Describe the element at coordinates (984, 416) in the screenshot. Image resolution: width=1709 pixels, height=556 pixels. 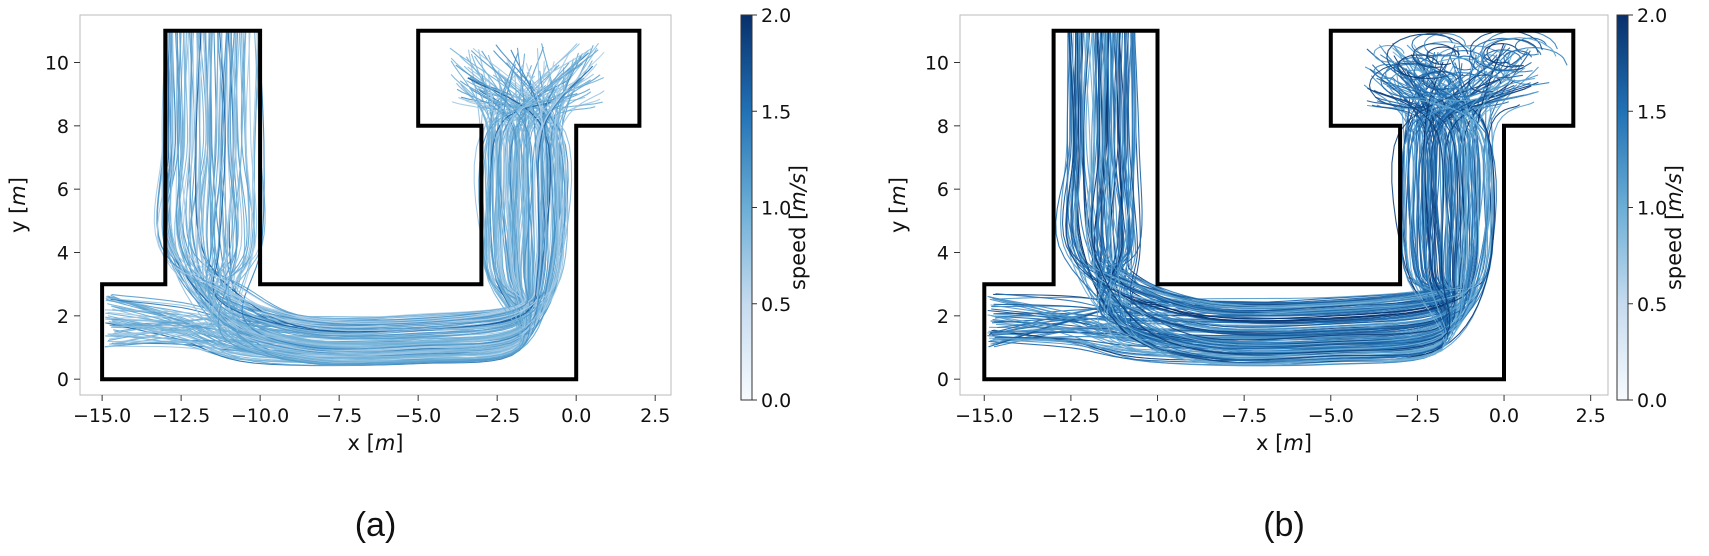
I see `x-tick-label: −15.0` at that location.